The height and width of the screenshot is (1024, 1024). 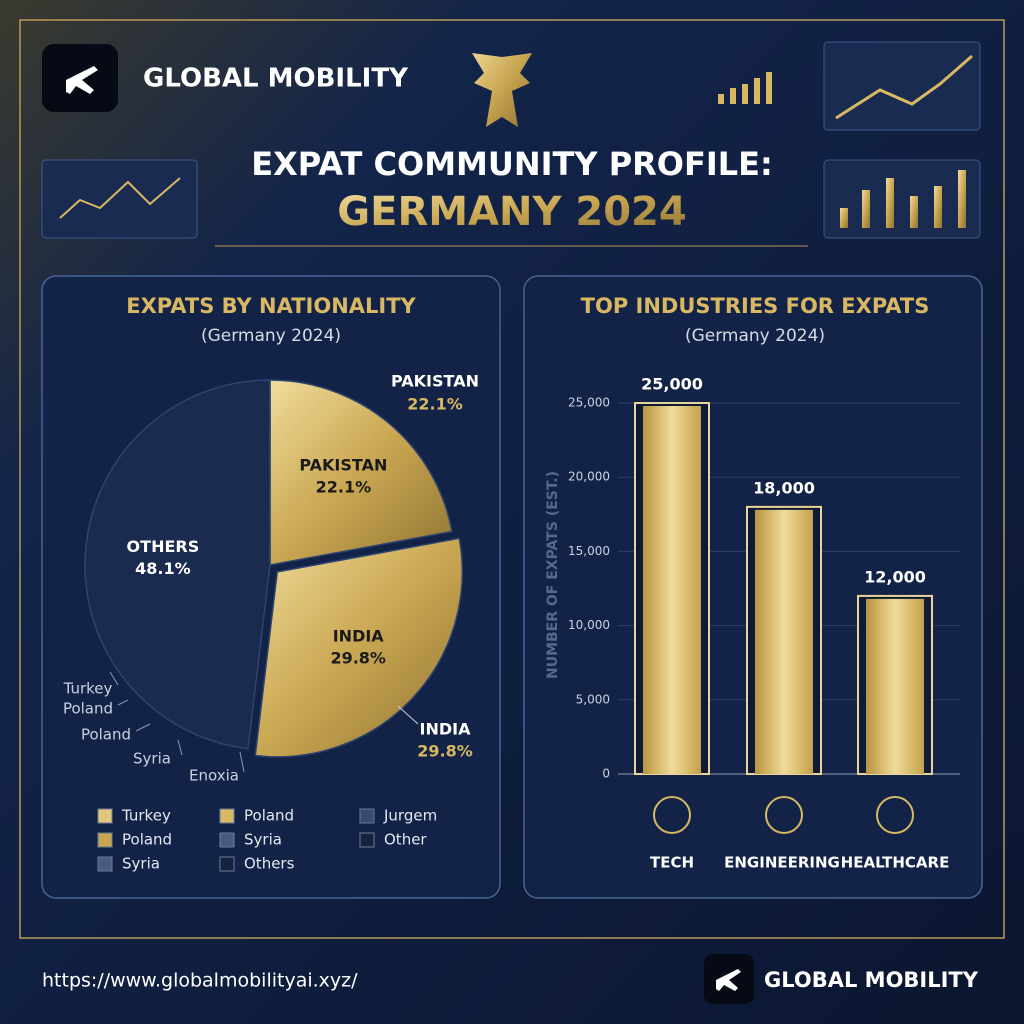 I want to click on bar-value: 12,000, so click(x=895, y=576).